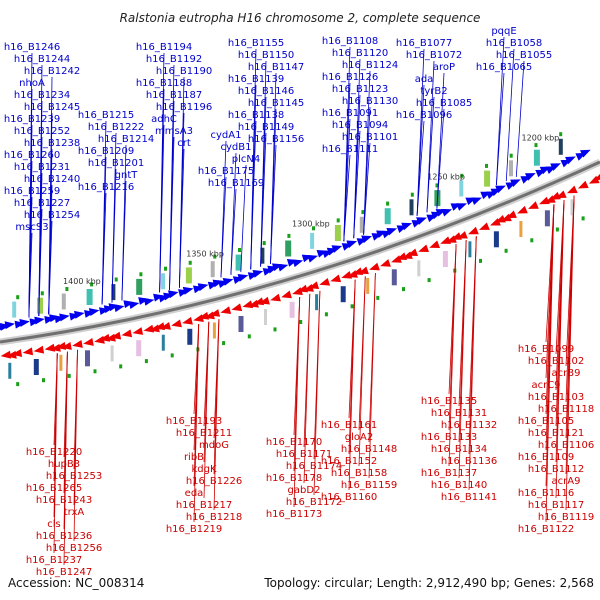  Describe the element at coordinates (524, 55) in the screenshot. I see `forward-gene-label: h16_B1055` at that location.